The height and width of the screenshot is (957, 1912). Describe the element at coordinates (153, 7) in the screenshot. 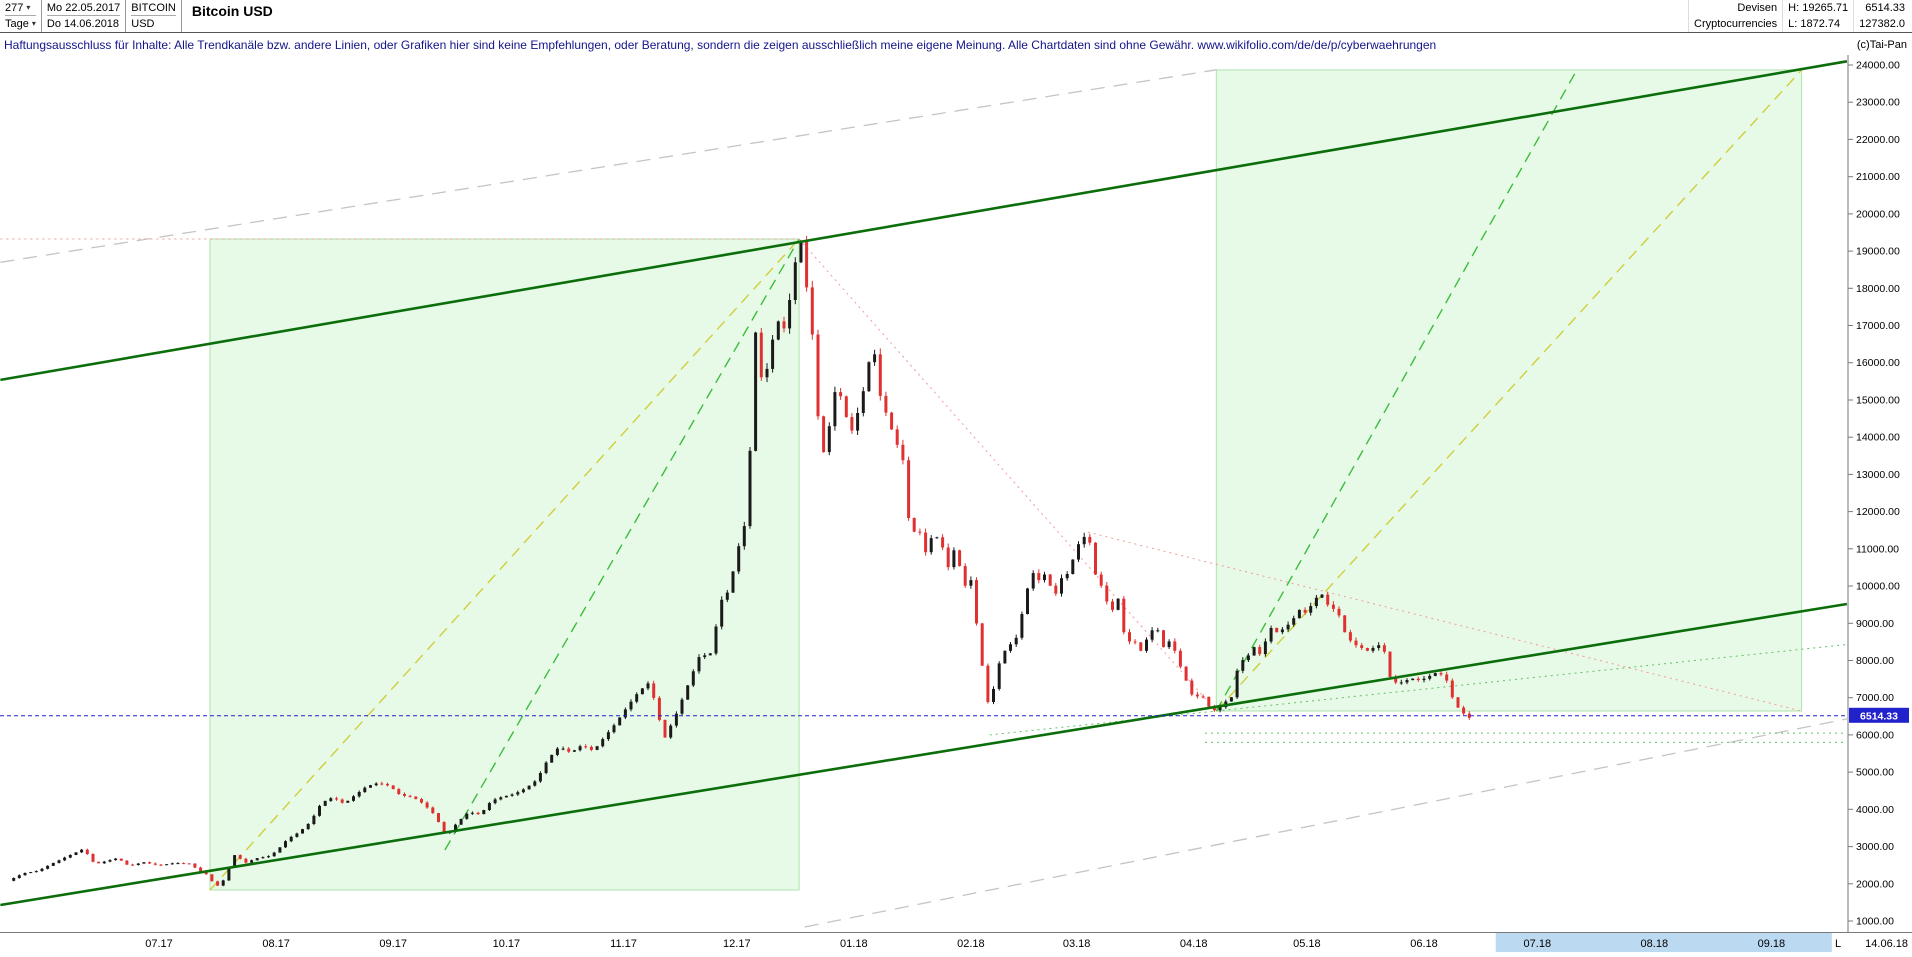

I see `symbol-label: BITCOIN` at that location.